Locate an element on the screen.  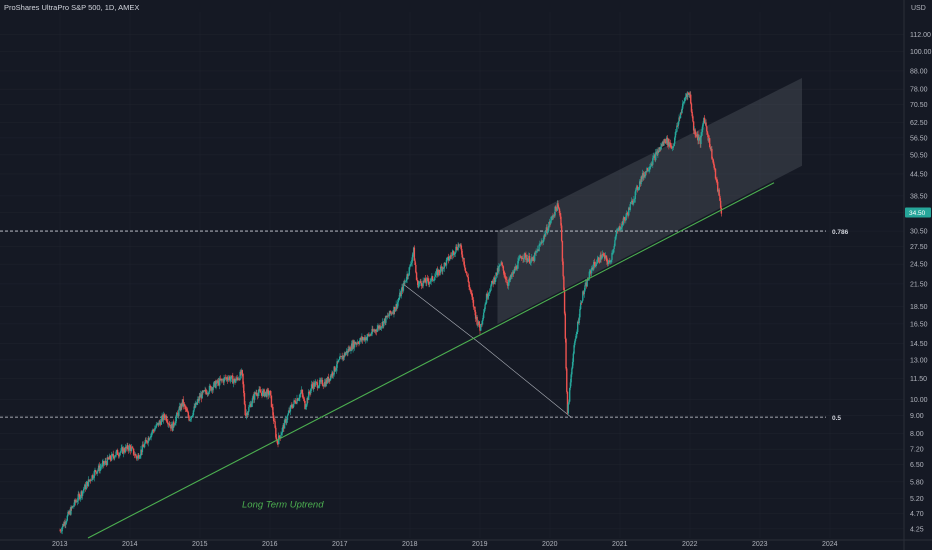
fib-label-0786: 0.786 is located at coordinates (840, 232).